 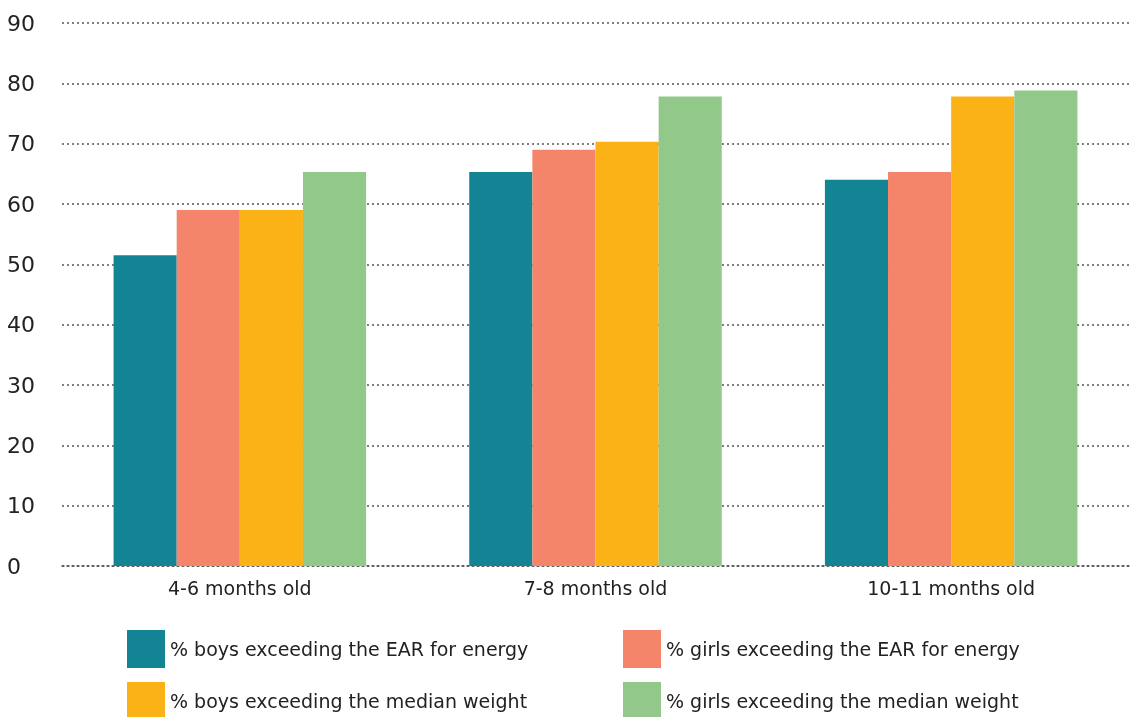 What do you see at coordinates (21, 204) in the screenshot?
I see `y-tick-label: 60` at bounding box center [21, 204].